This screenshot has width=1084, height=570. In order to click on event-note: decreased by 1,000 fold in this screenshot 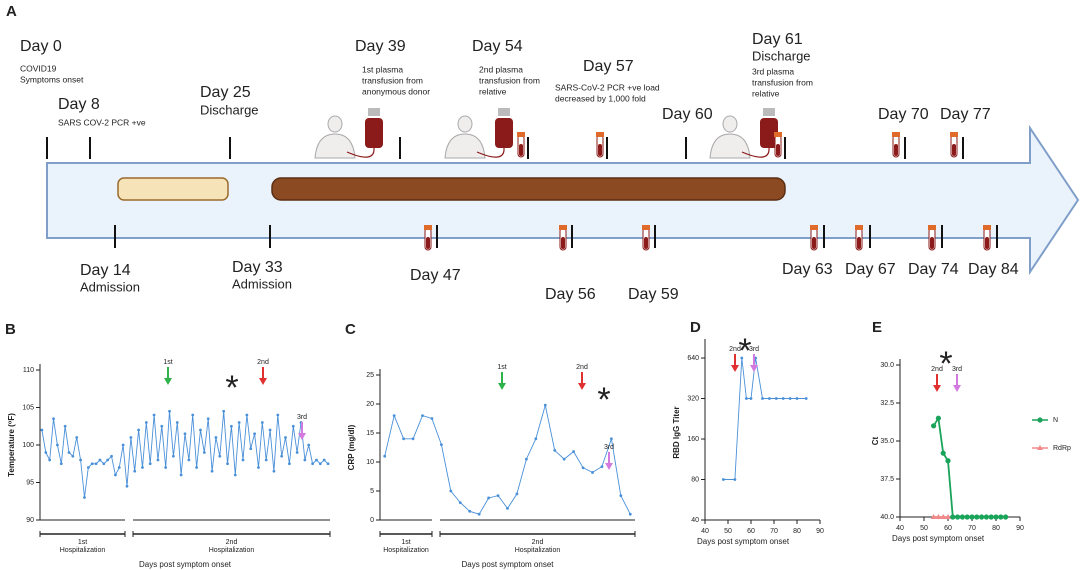, I will do `click(600, 98)`.